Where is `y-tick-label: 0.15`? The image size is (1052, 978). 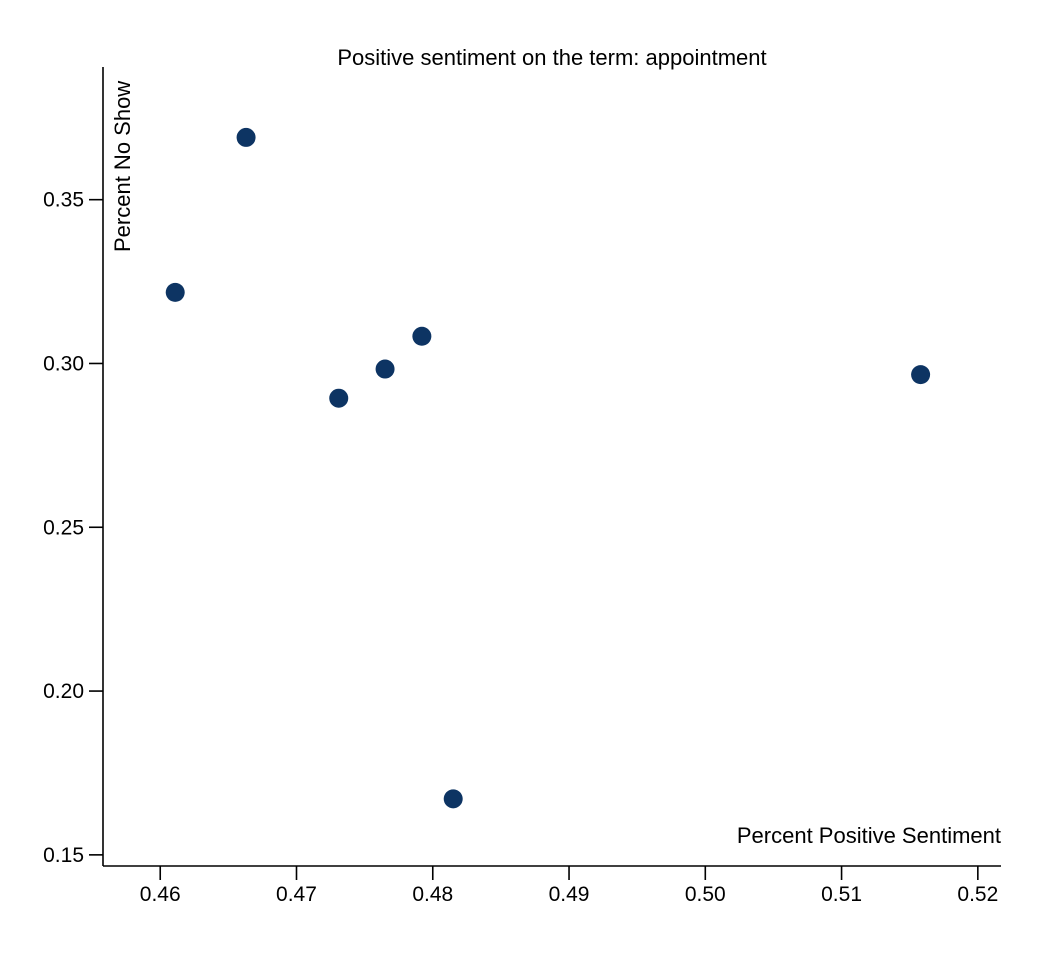
y-tick-label: 0.15 is located at coordinates (63, 855).